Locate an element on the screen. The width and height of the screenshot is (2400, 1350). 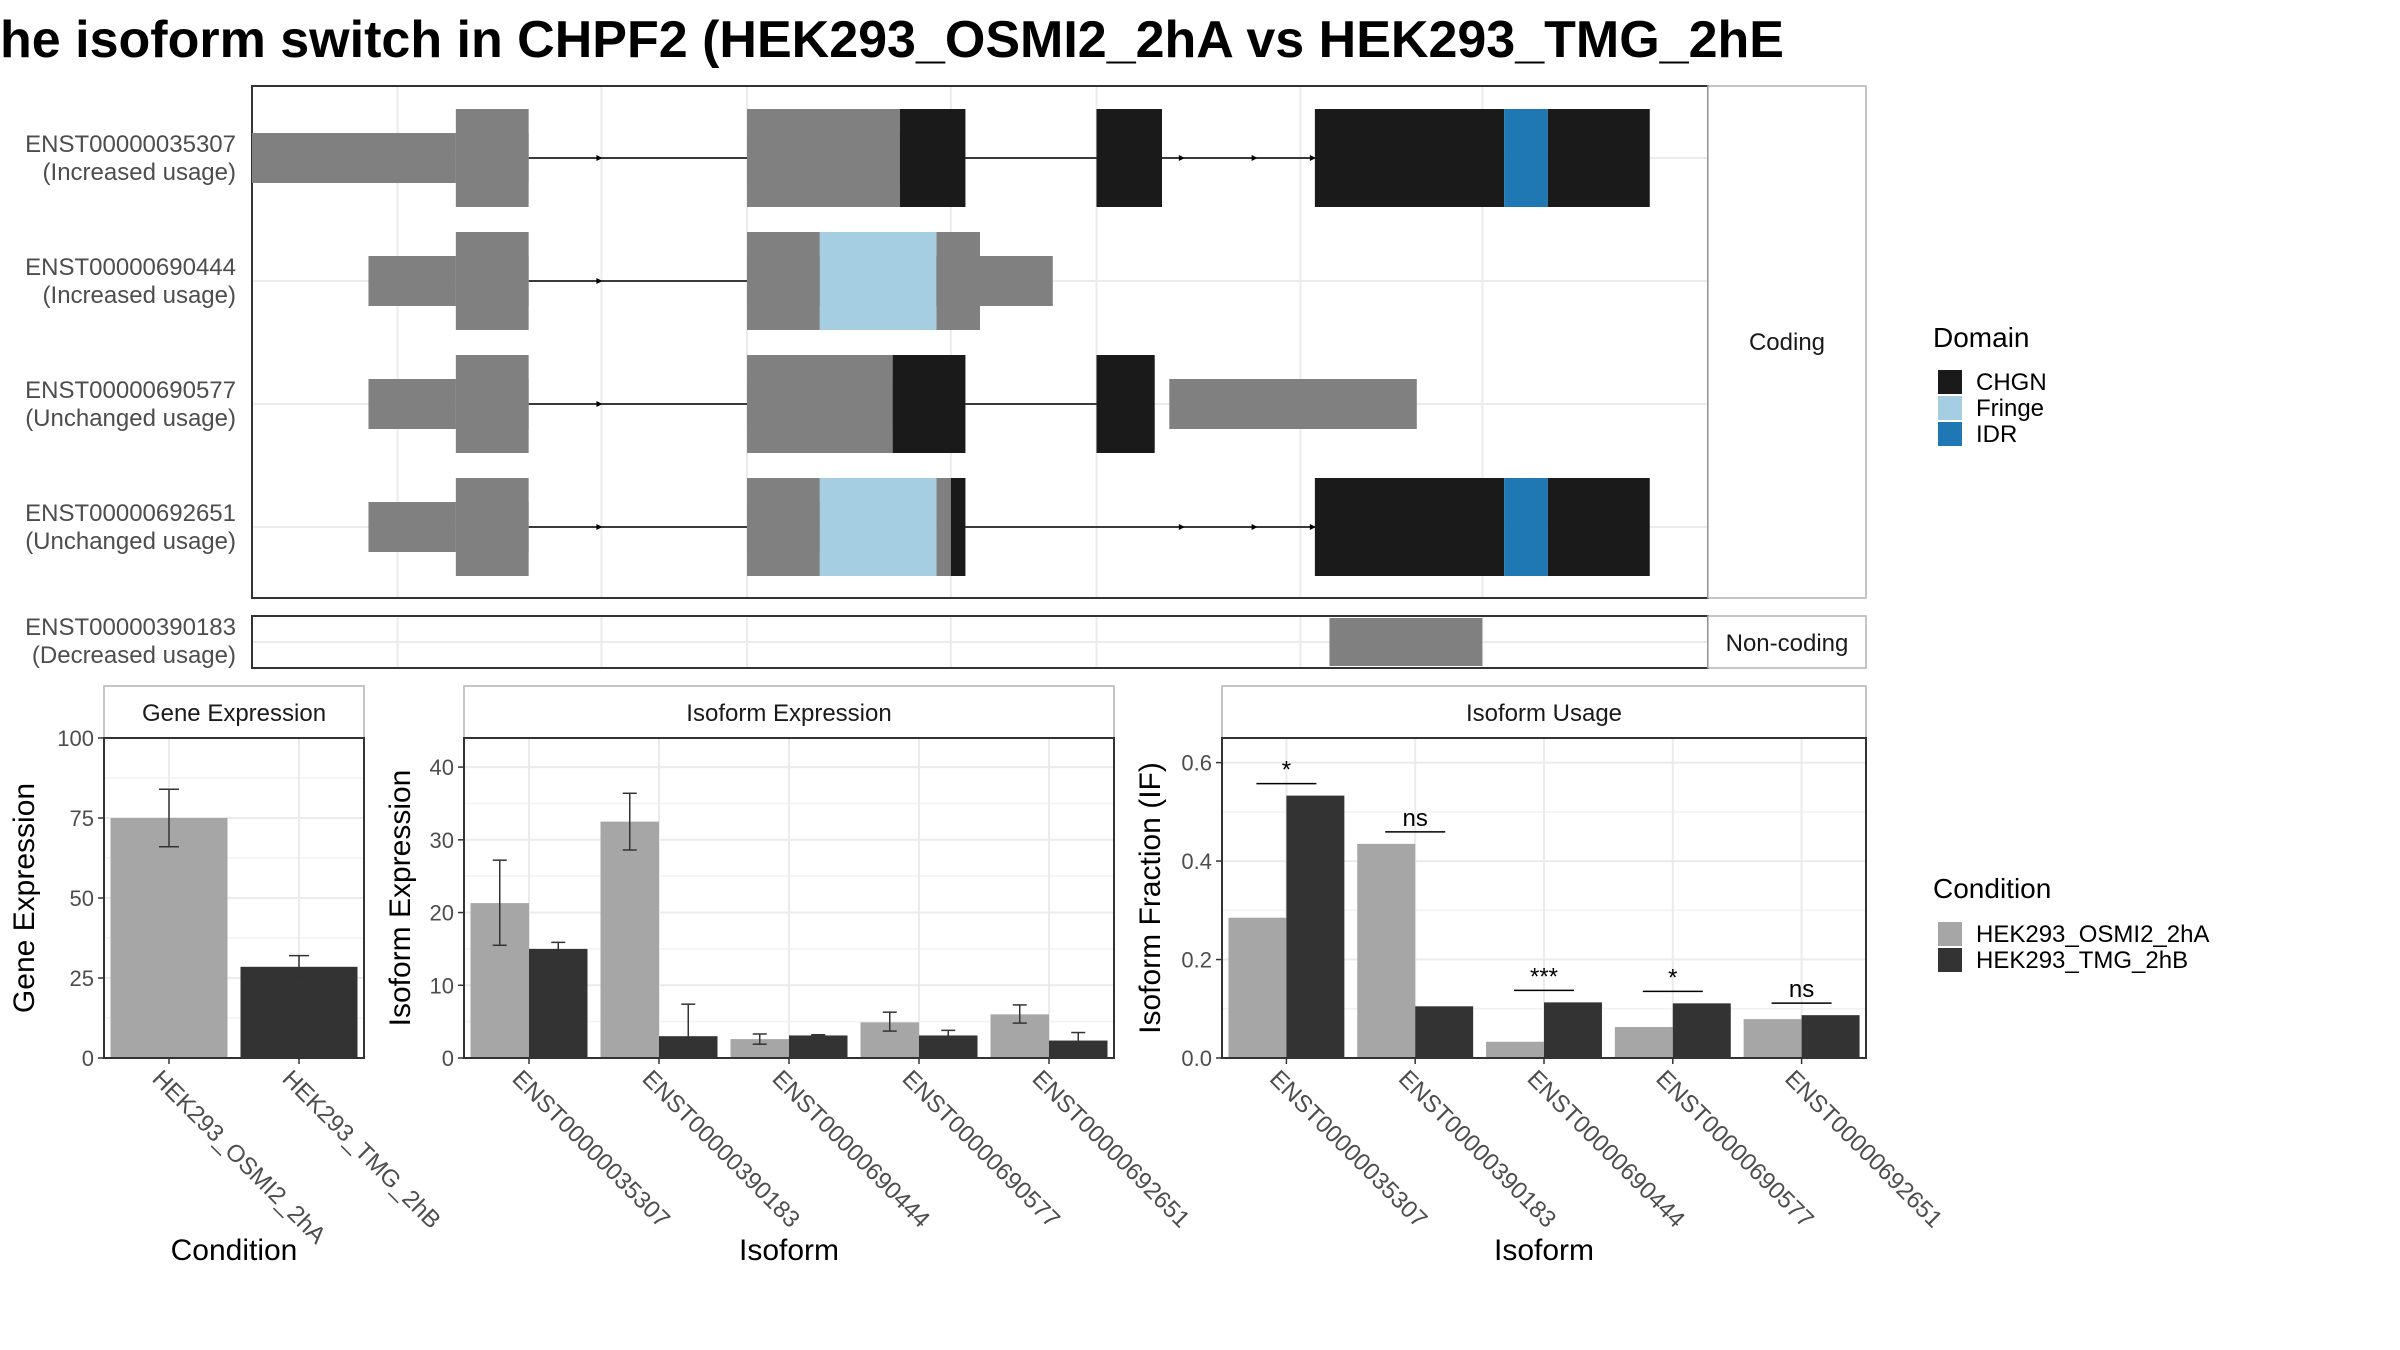
y-tick-label: 0.6 is located at coordinates (1196, 763).